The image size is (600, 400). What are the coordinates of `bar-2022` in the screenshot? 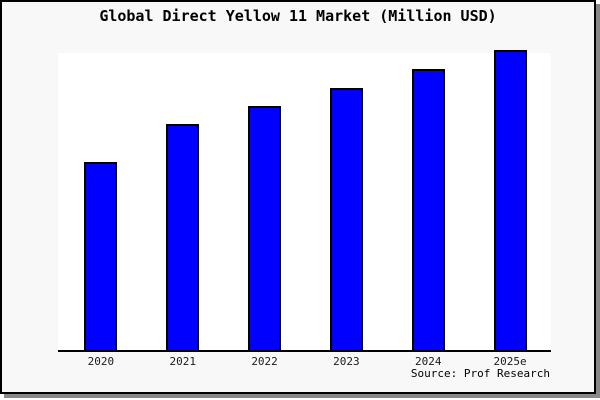 It's located at (265, 228).